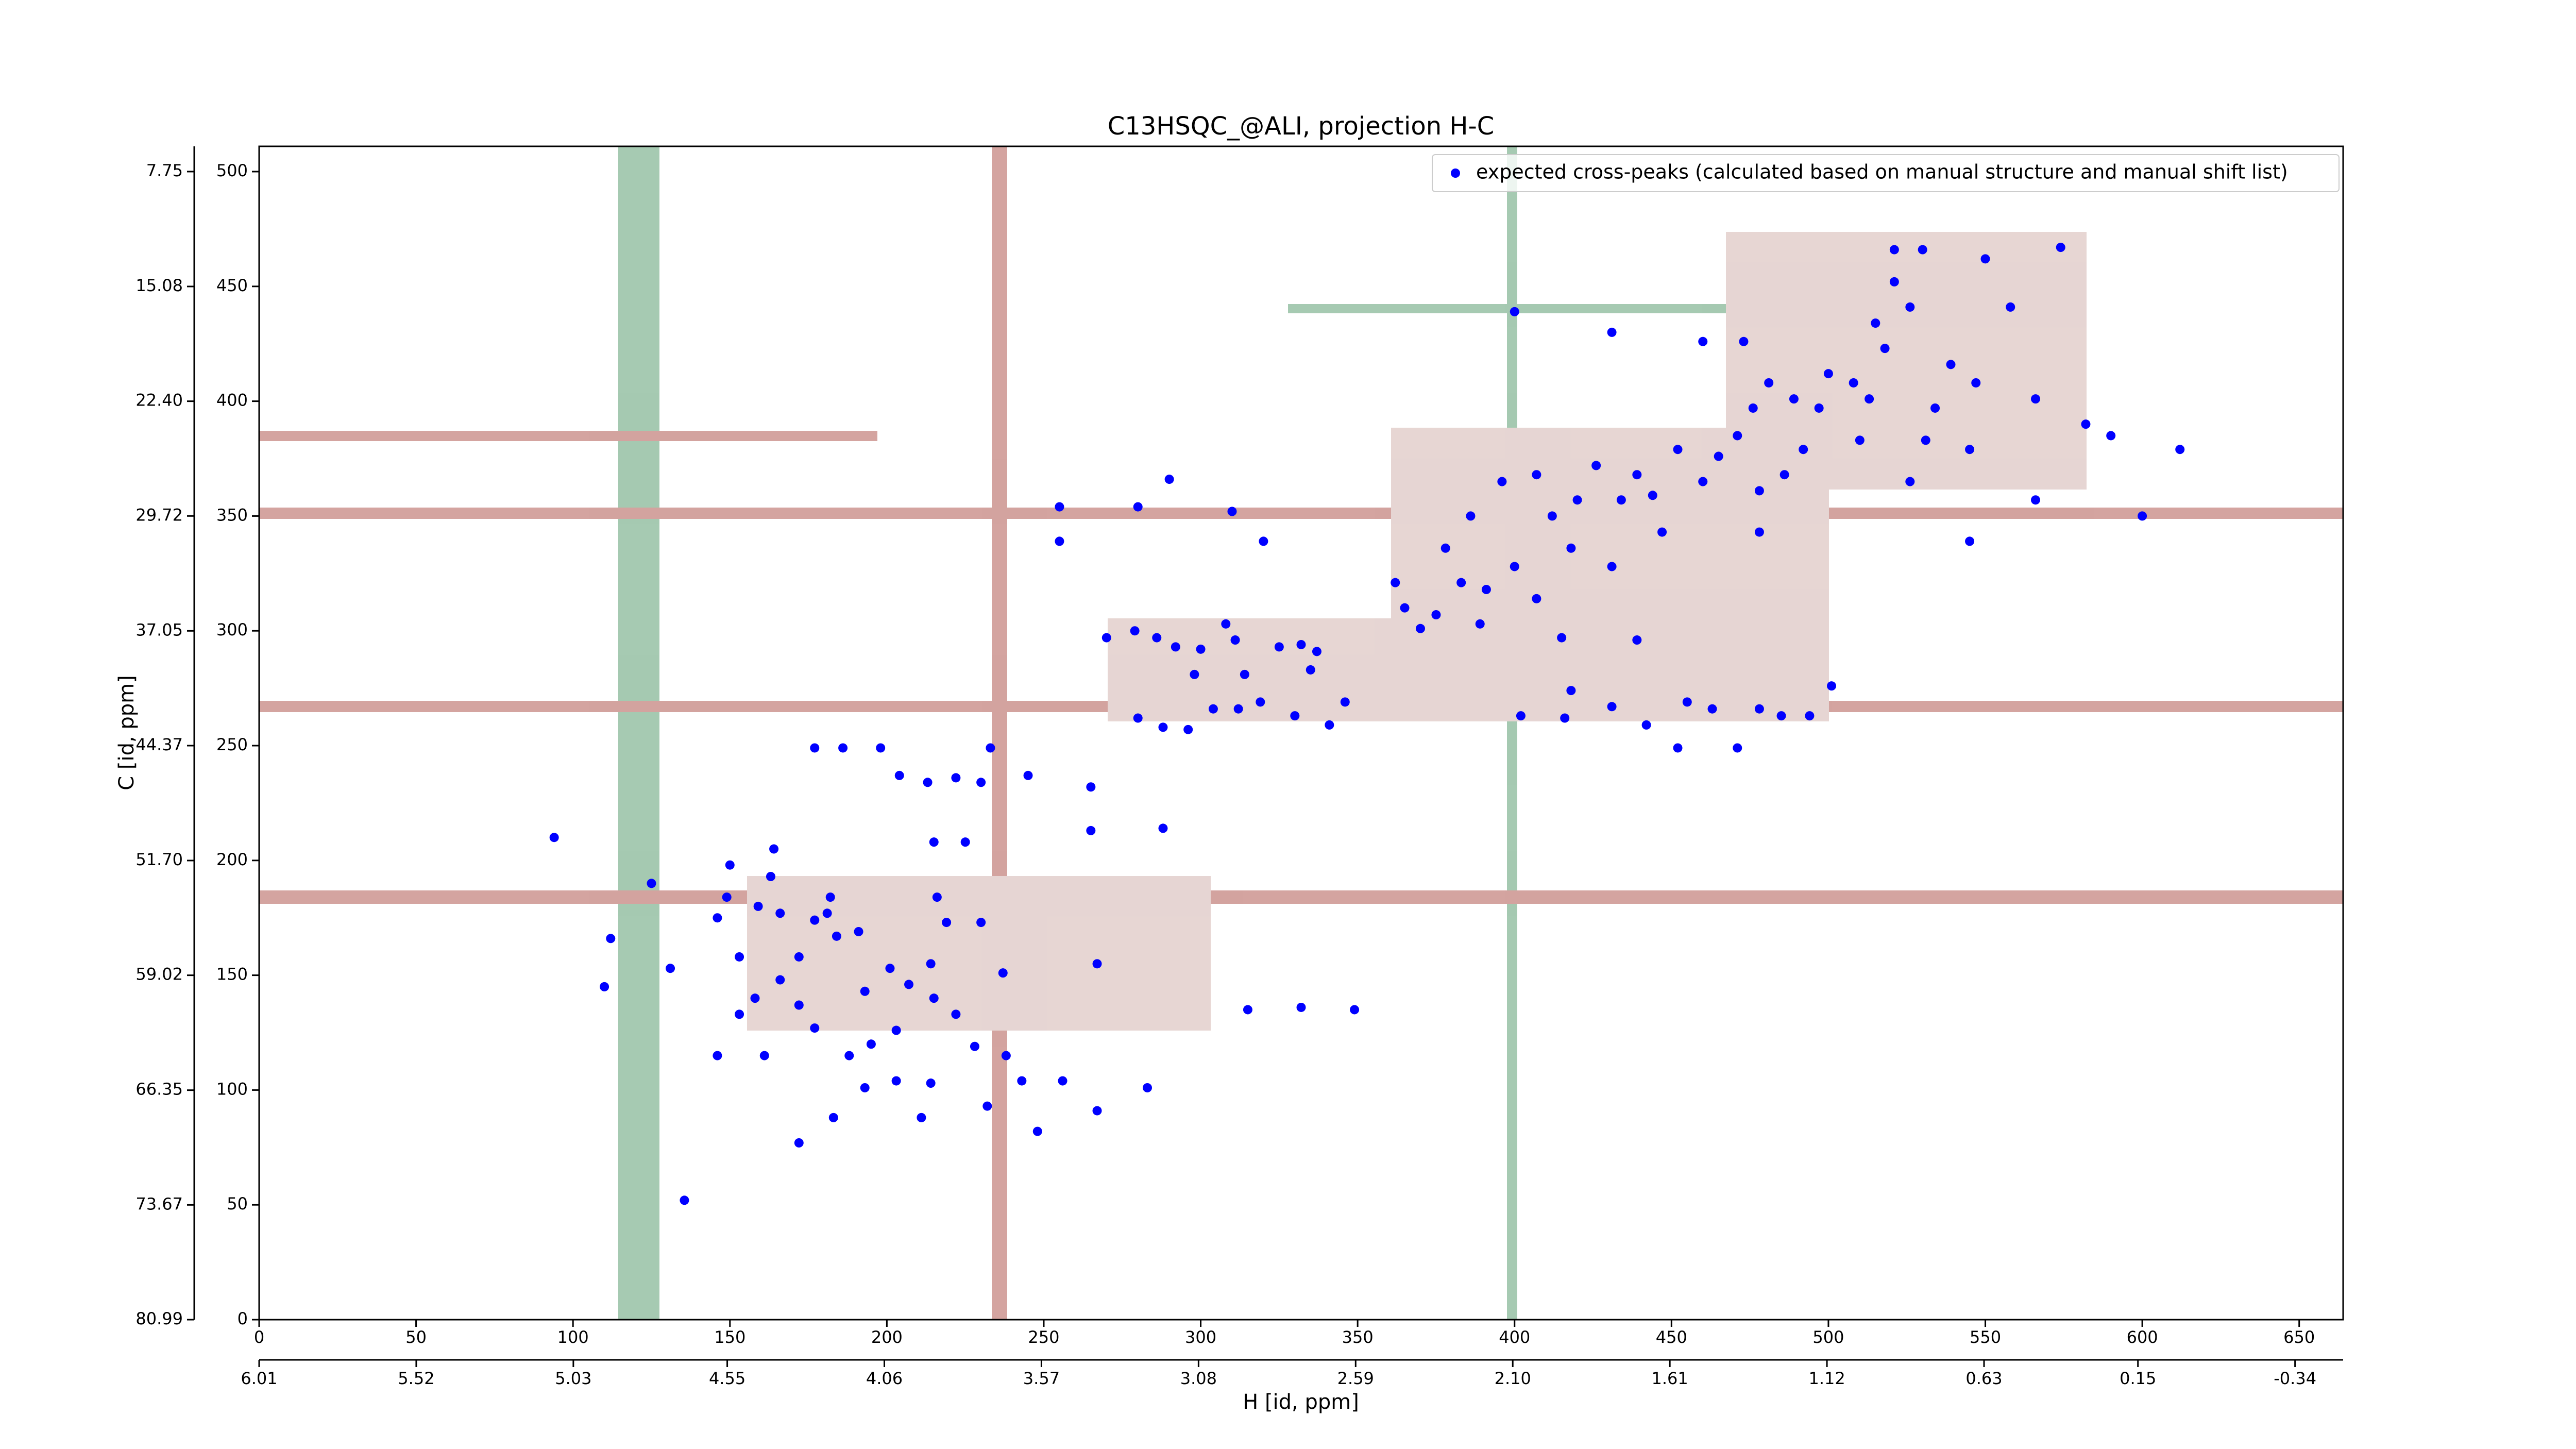  Describe the element at coordinates (573, 1337) in the screenshot. I see `x-tick-label: 100` at that location.